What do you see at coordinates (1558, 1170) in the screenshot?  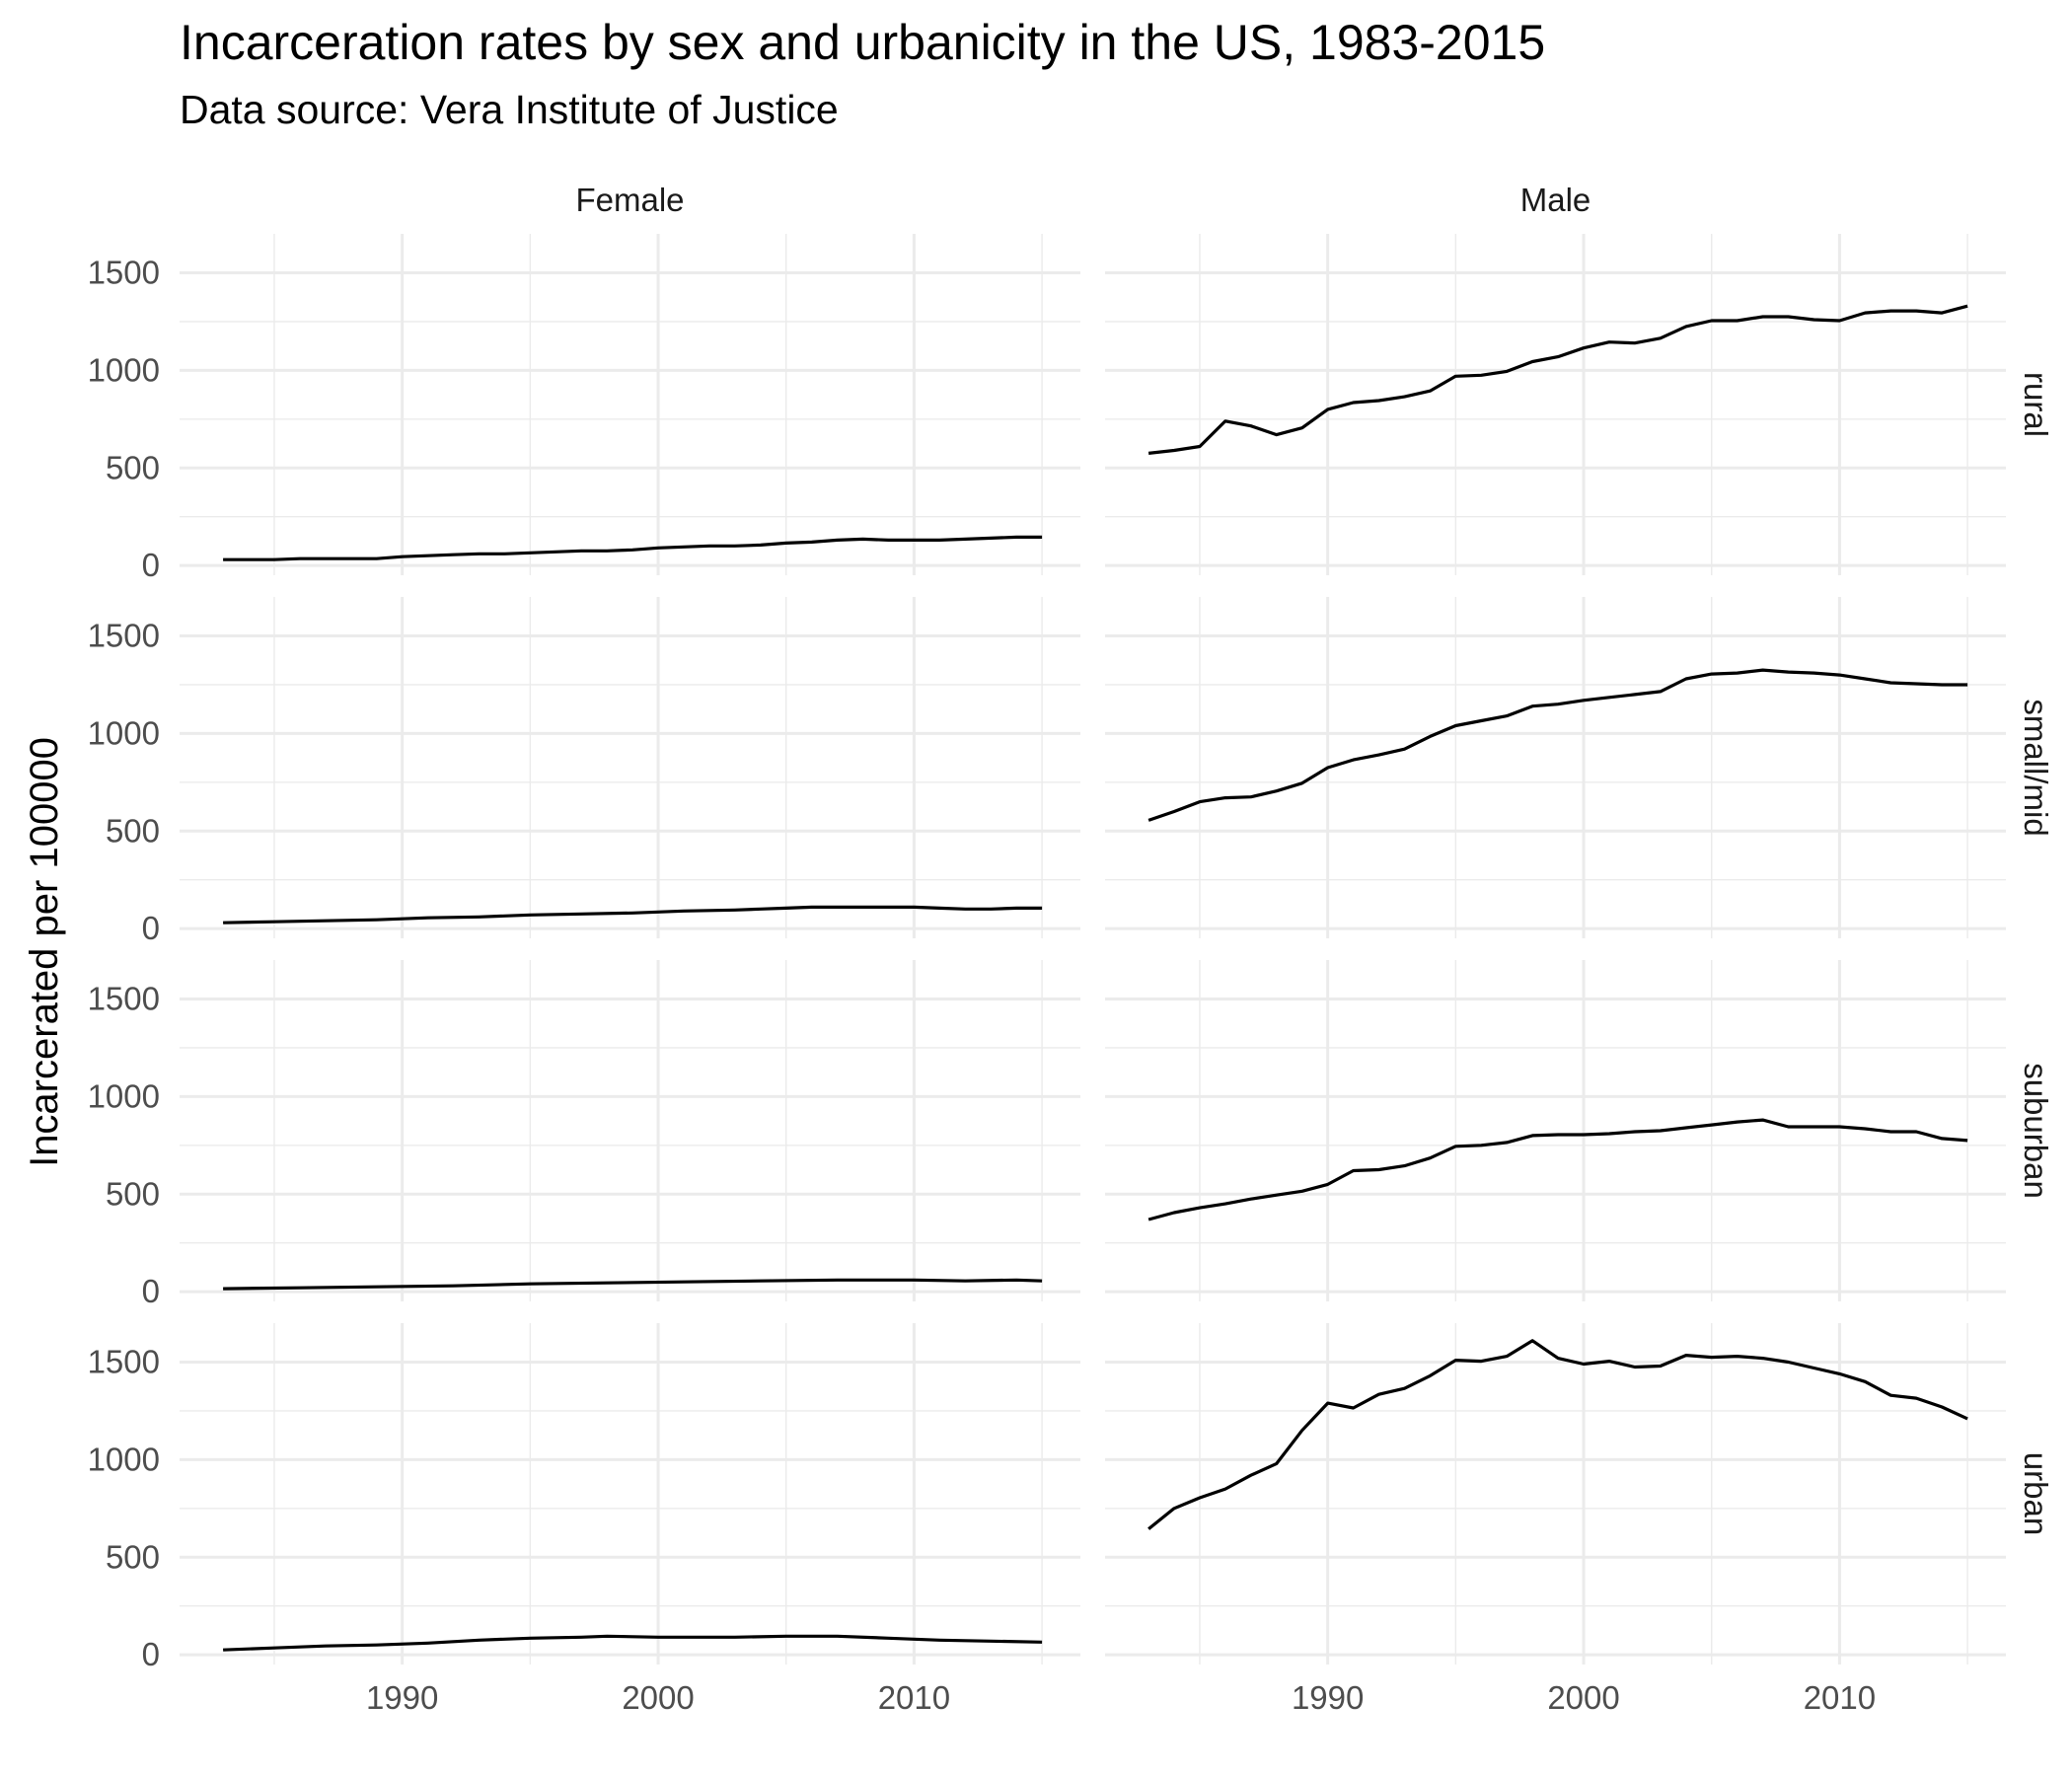 I see `series-line-male-suburban` at bounding box center [1558, 1170].